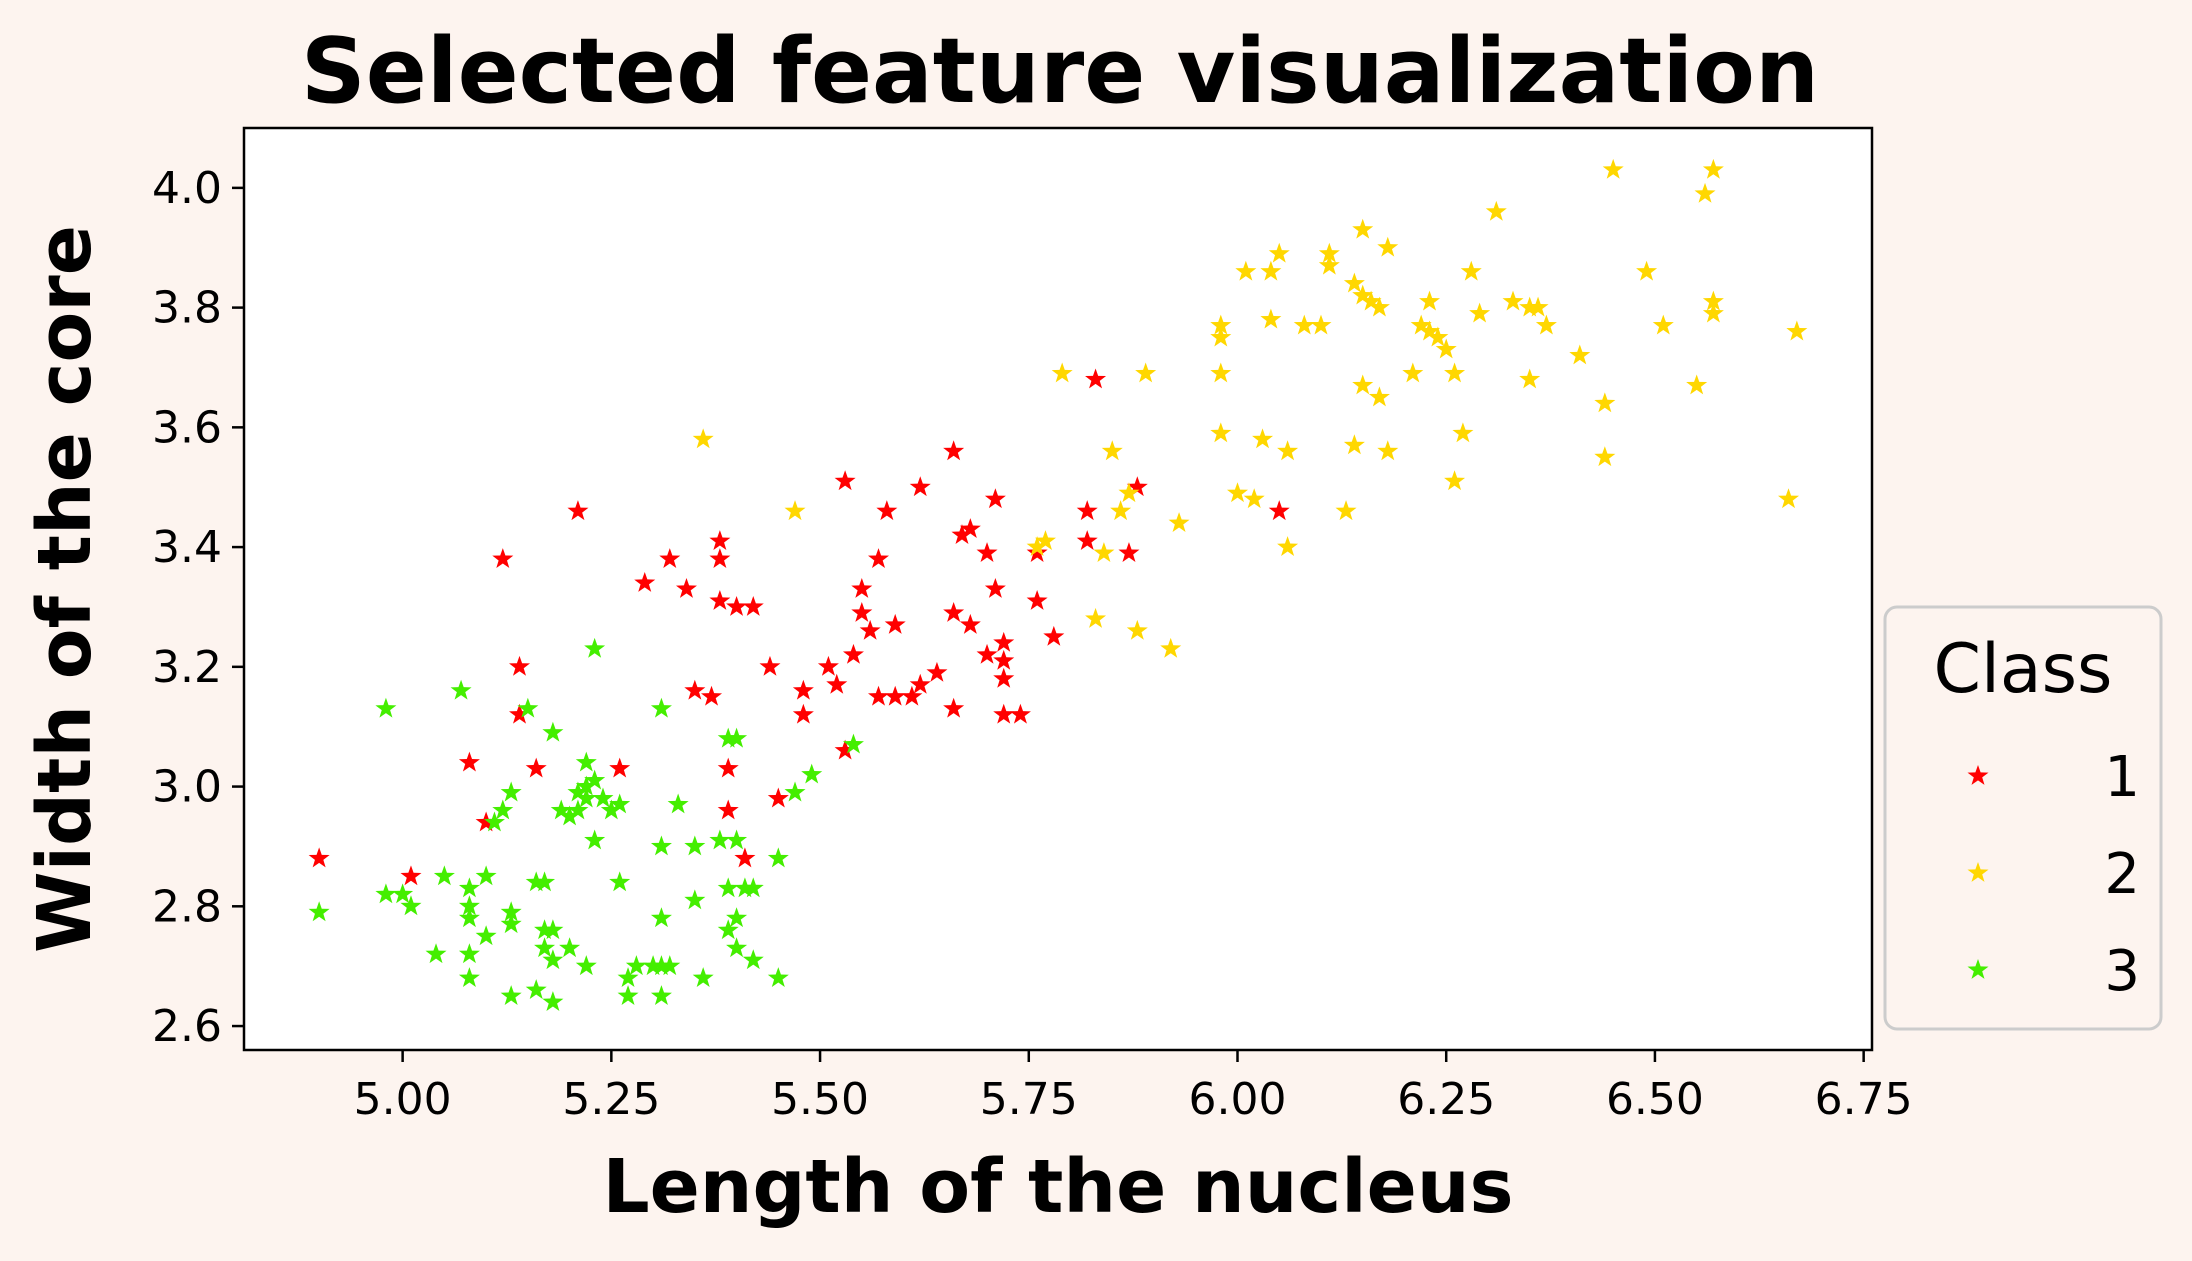 The height and width of the screenshot is (1261, 2192). Describe the element at coordinates (187, 787) in the screenshot. I see `y-tick-label: 3.0` at that location.